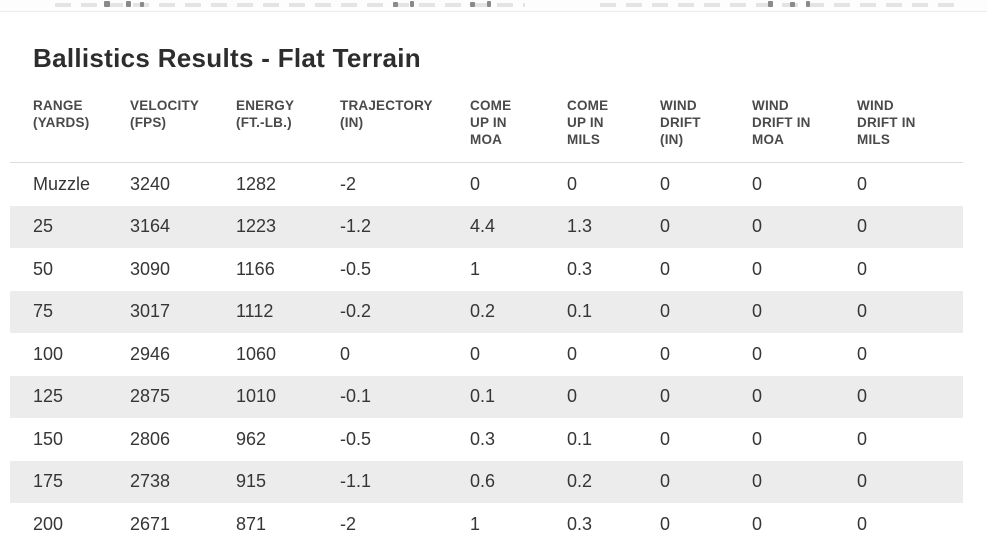 Image resolution: width=987 pixels, height=551 pixels. What do you see at coordinates (495, 130) in the screenshot?
I see `col-header-come-up-moa: COME UP IN MOA` at bounding box center [495, 130].